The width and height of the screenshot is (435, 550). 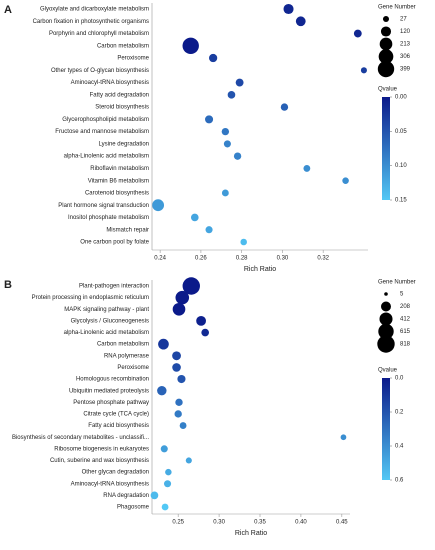 What do you see at coordinates (405, 57) in the screenshot?
I see `size-legend-label: 306` at bounding box center [405, 57].